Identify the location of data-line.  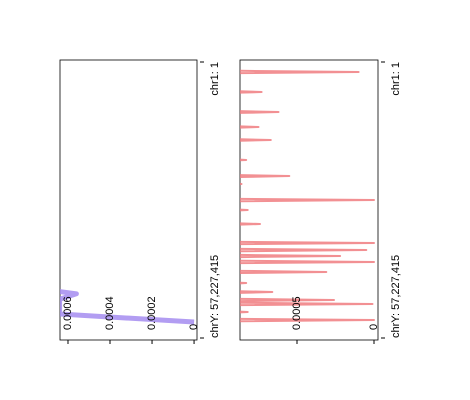
(127, 307).